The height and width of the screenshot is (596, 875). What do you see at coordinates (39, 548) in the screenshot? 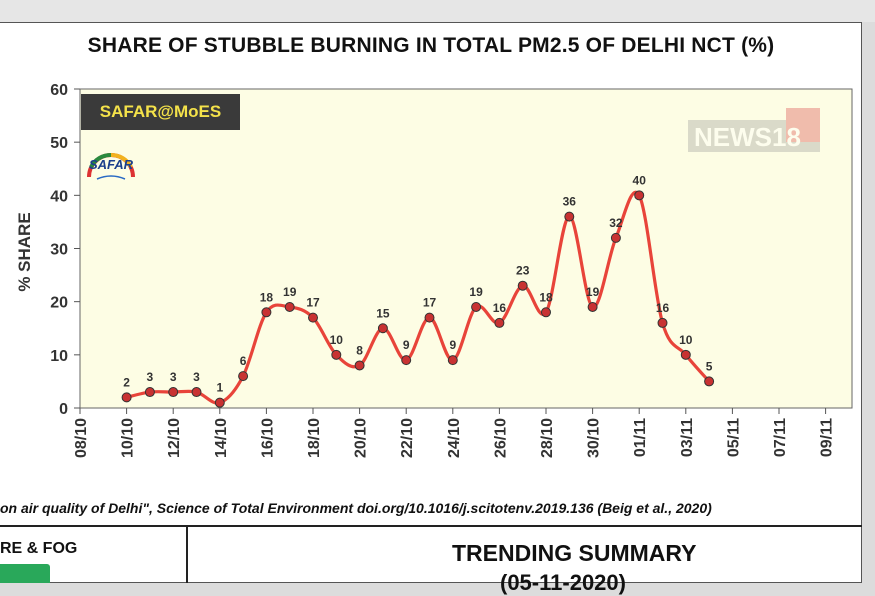
I see `fog-section-label: RE & FOG` at bounding box center [39, 548].